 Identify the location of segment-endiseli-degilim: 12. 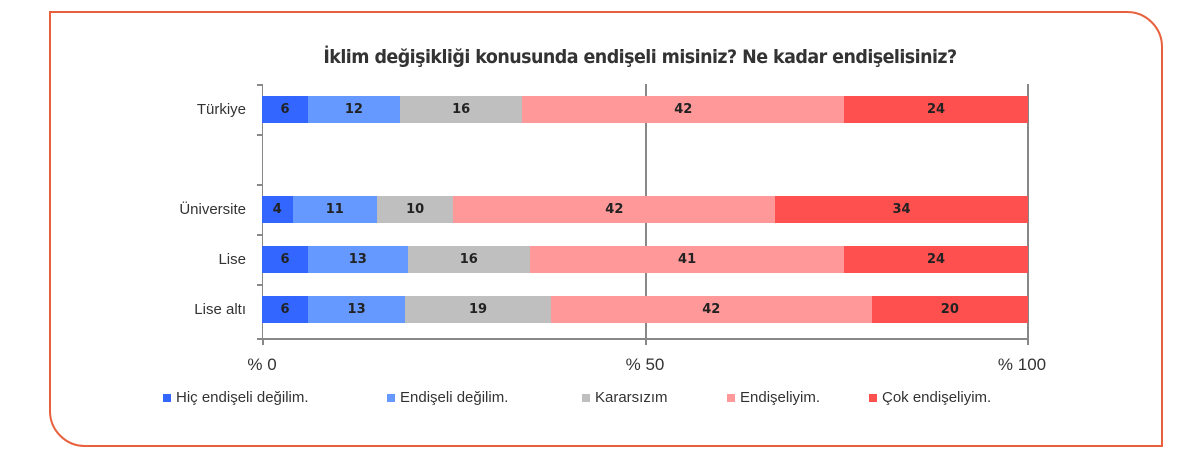
(353, 109).